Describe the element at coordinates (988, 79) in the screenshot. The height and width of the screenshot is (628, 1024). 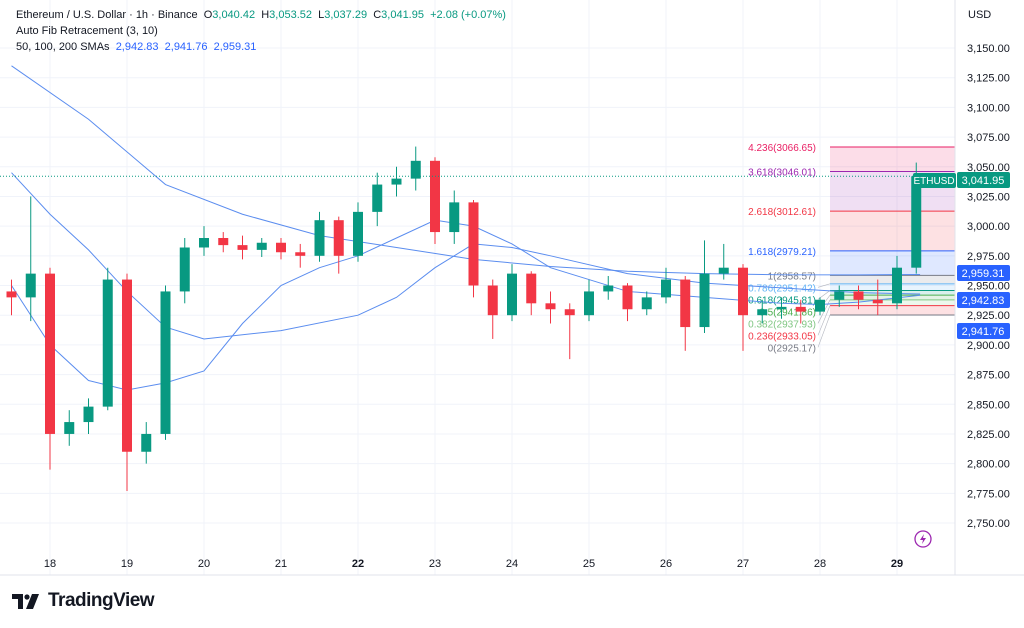
I see `price-tick-label: 3,125.00` at that location.